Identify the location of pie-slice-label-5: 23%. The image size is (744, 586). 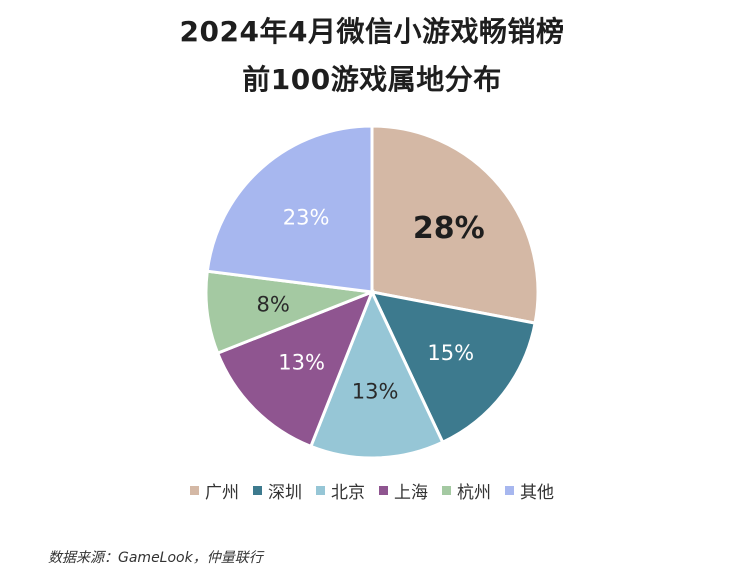
(306, 217).